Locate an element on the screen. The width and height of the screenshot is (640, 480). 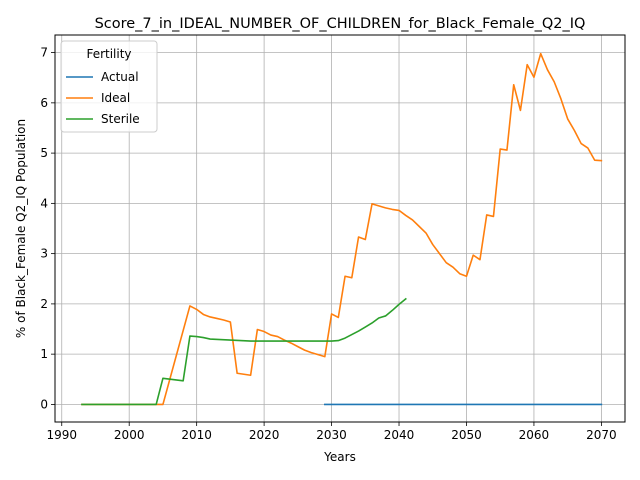
legend: Fertility Actual Ideal Sterile is located at coordinates (109, 86).